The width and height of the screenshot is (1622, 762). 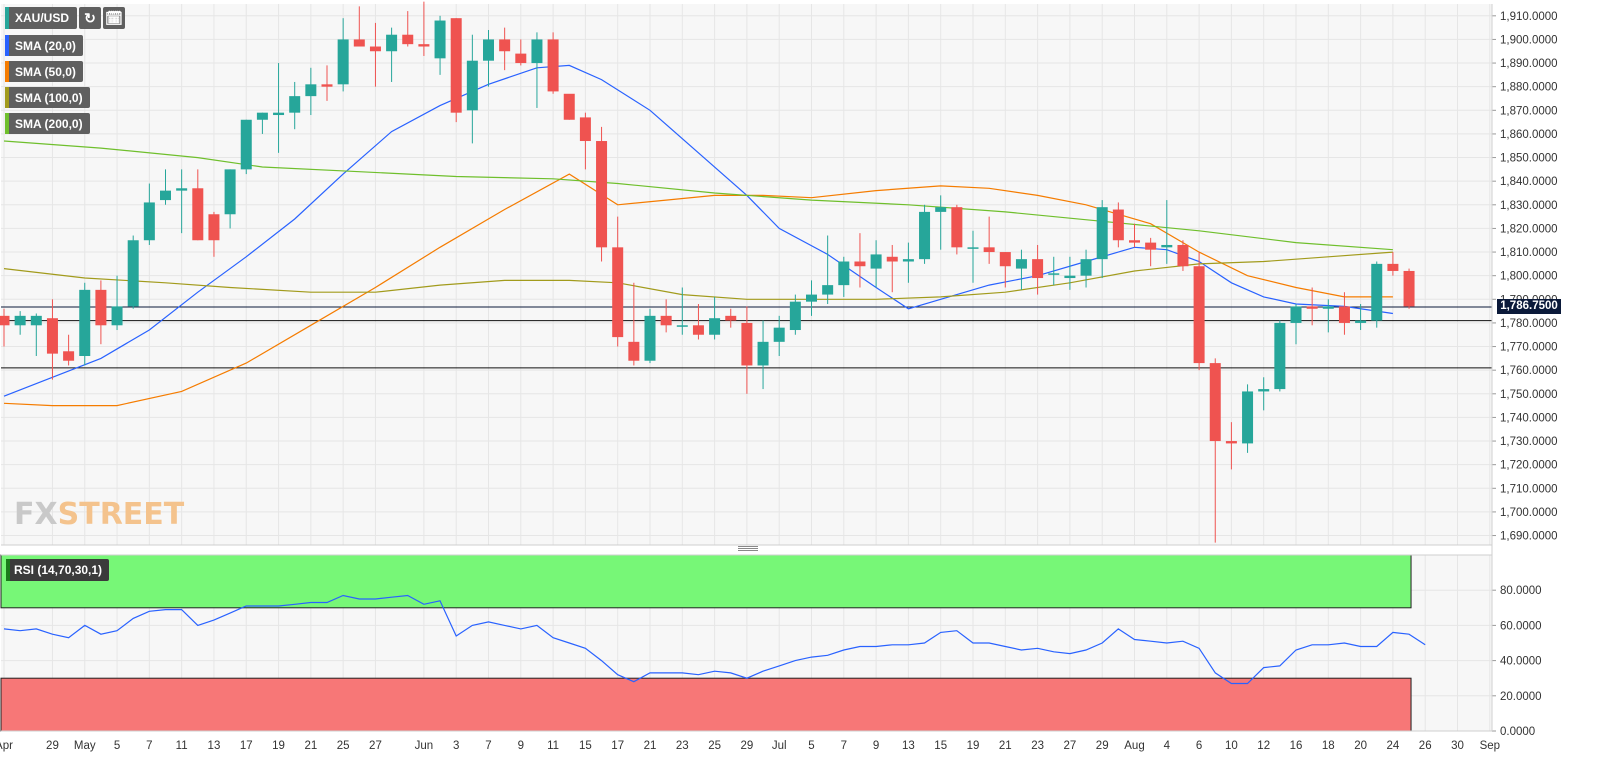 What do you see at coordinates (706, 581) in the screenshot?
I see `rsi-band` at bounding box center [706, 581].